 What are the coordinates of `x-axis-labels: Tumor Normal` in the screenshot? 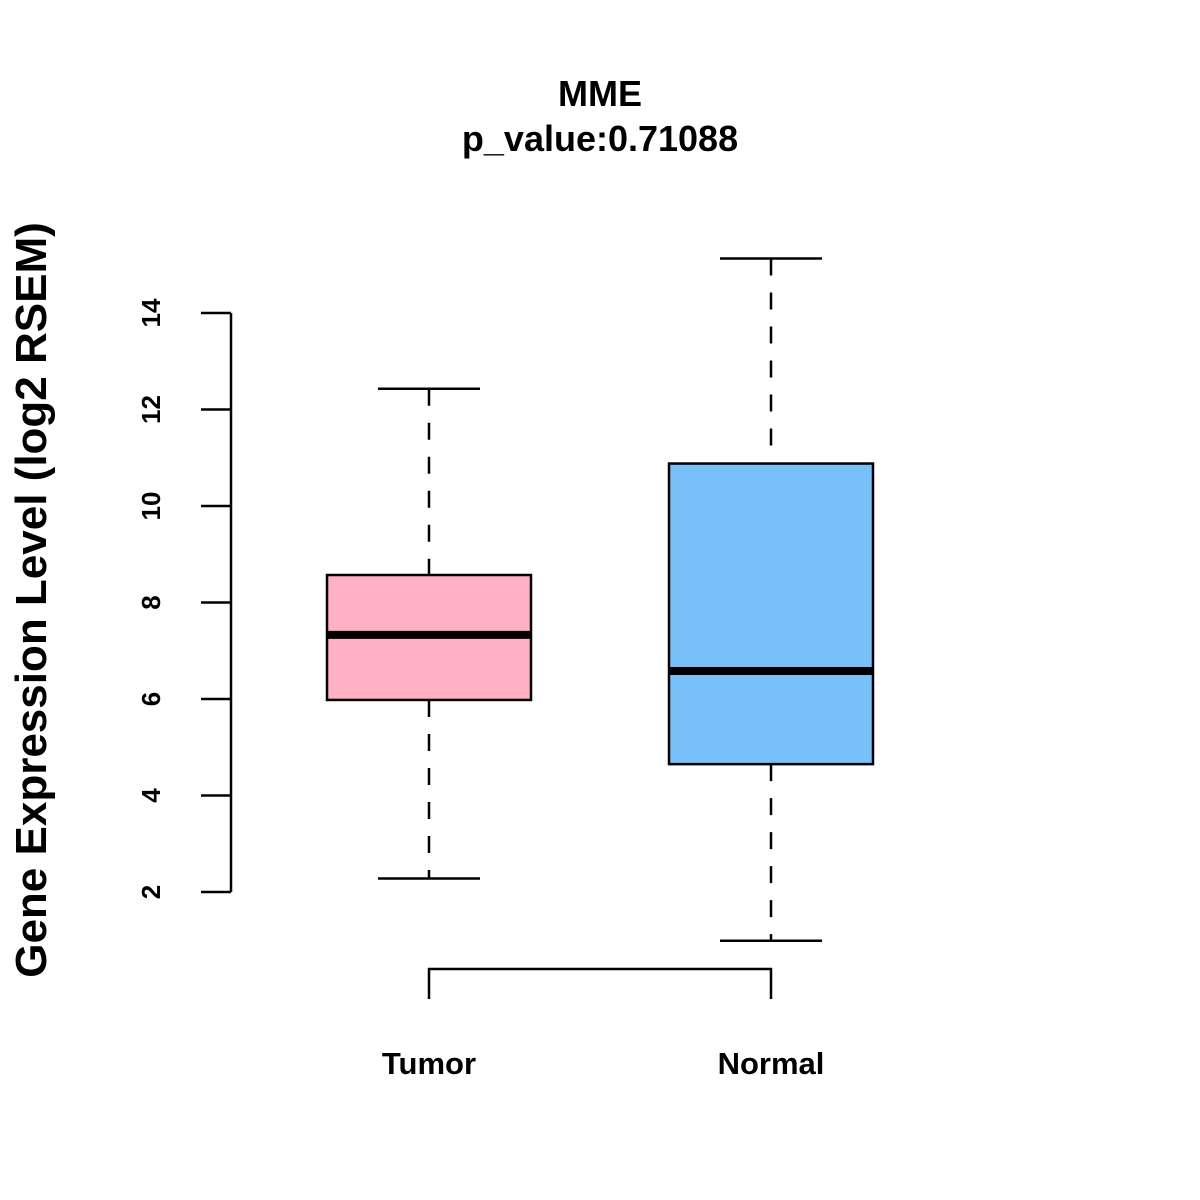 It's located at (603, 1063).